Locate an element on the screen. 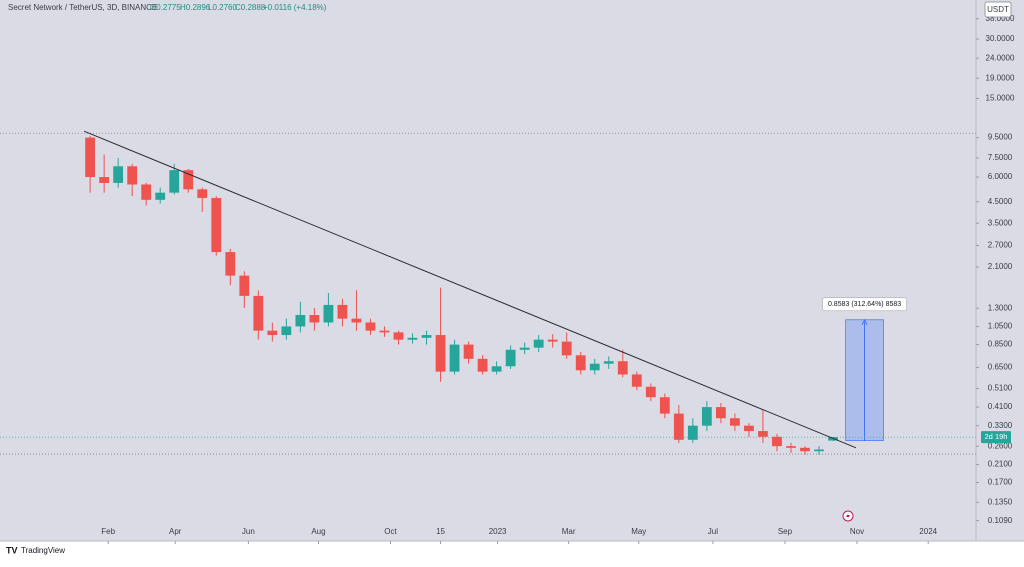 This screenshot has height=567, width=1024. measure-label-box is located at coordinates (864, 304).